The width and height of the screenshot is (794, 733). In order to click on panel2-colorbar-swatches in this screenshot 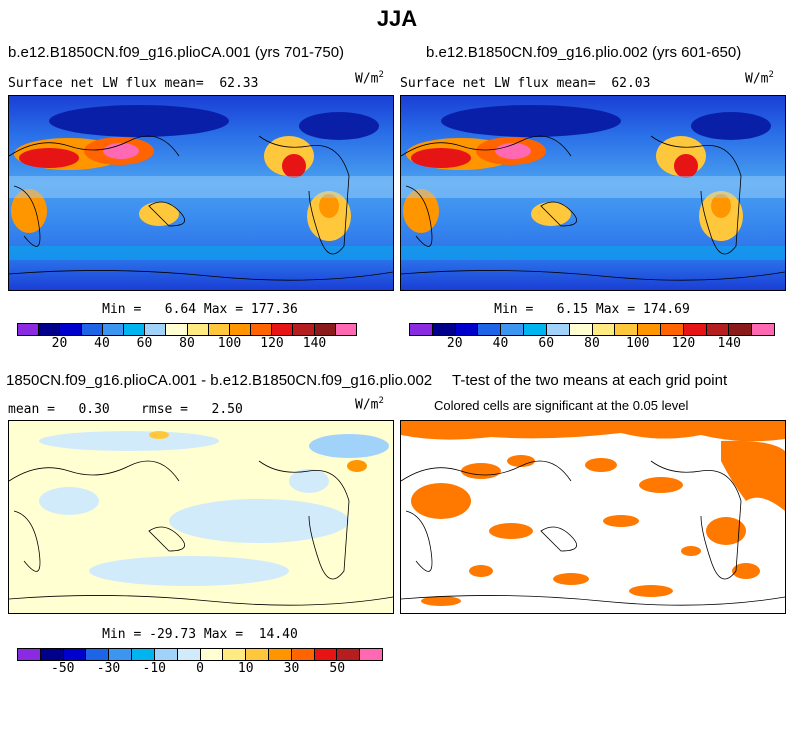, I will do `click(592, 329)`.